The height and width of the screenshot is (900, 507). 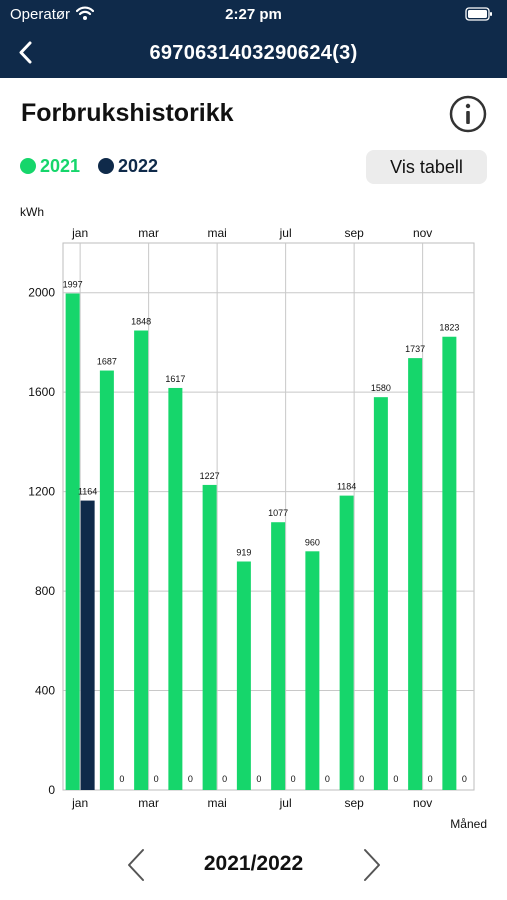 I want to click on status-bar: Operatør 2:27 pm, so click(x=253, y=15).